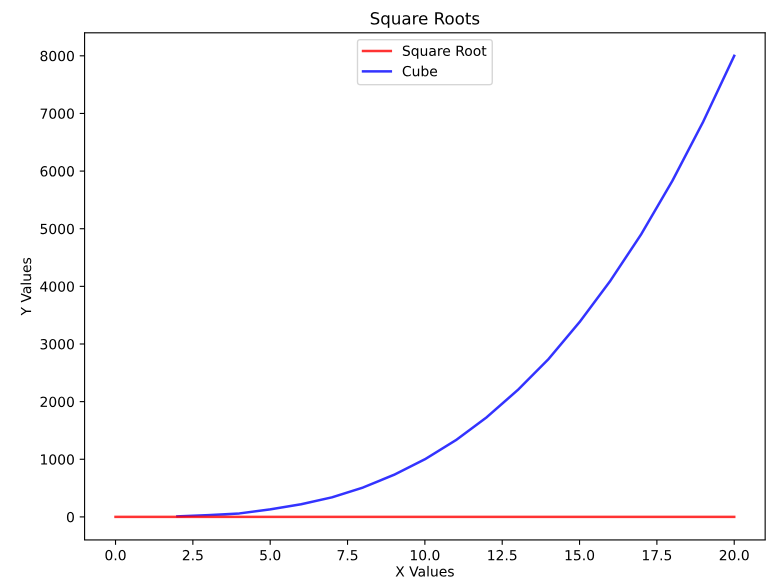  I want to click on legend-label: Cube, so click(420, 71).